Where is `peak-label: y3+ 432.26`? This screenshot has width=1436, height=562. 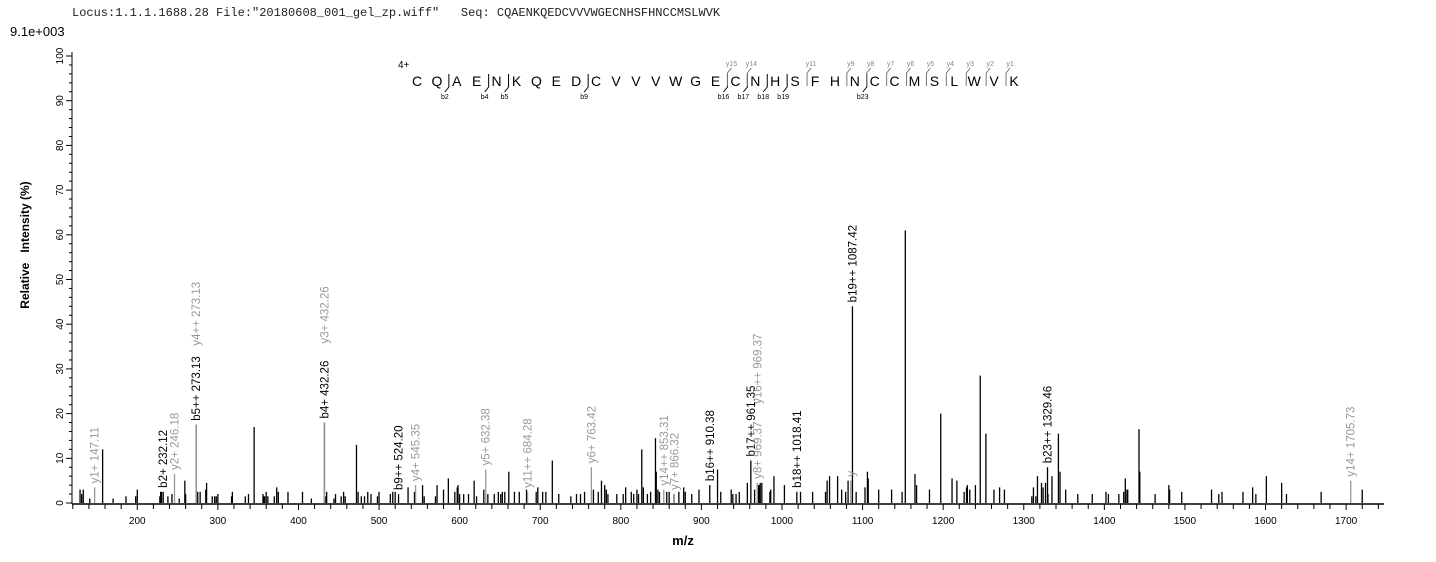
peak-label: y3+ 432.26 is located at coordinates (325, 314).